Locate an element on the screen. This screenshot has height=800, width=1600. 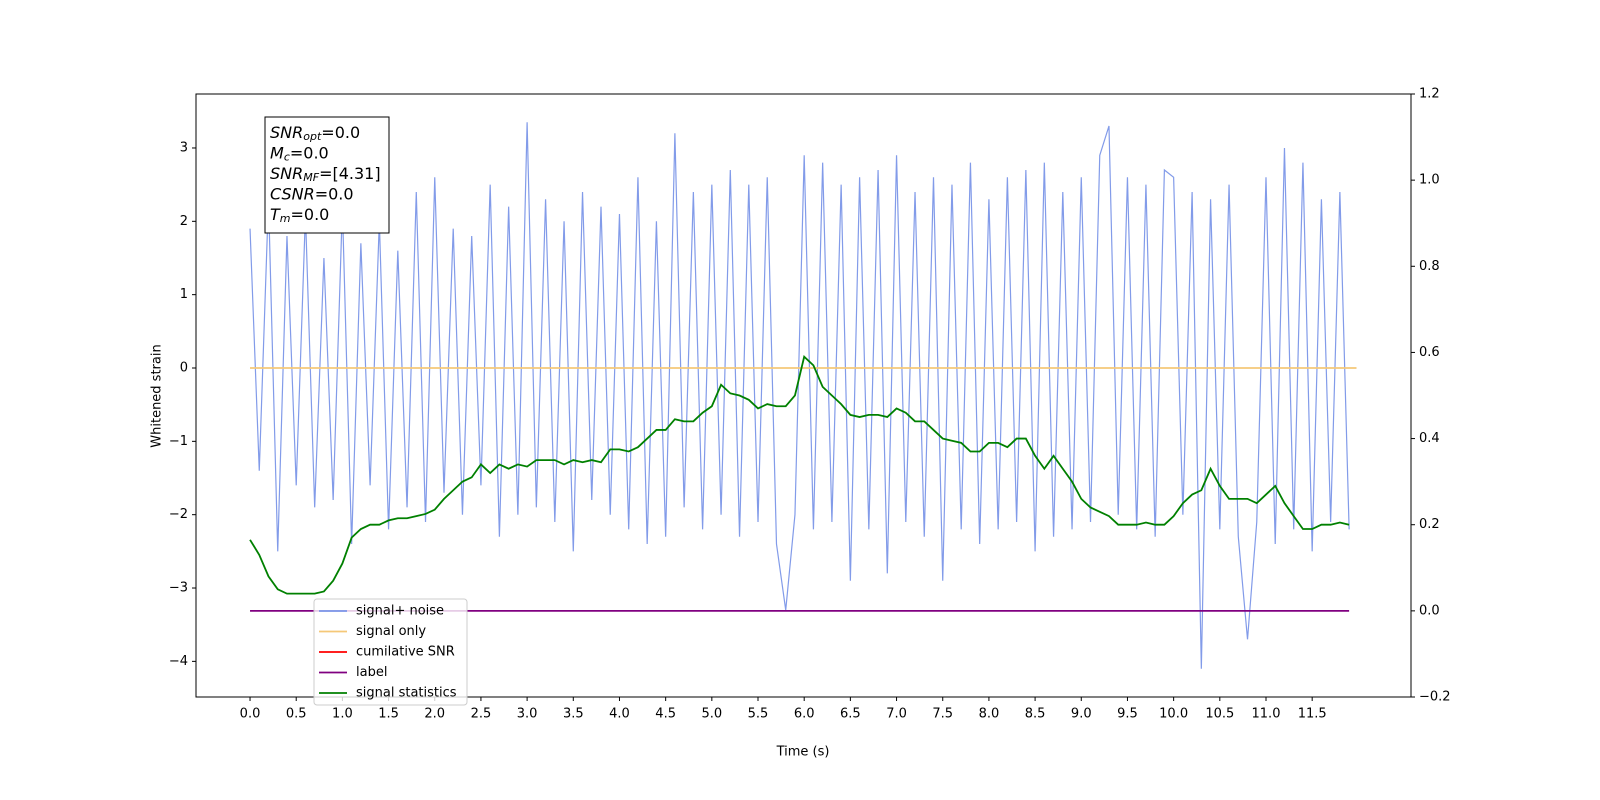
stats-subscript: c is located at coordinates (287, 157).